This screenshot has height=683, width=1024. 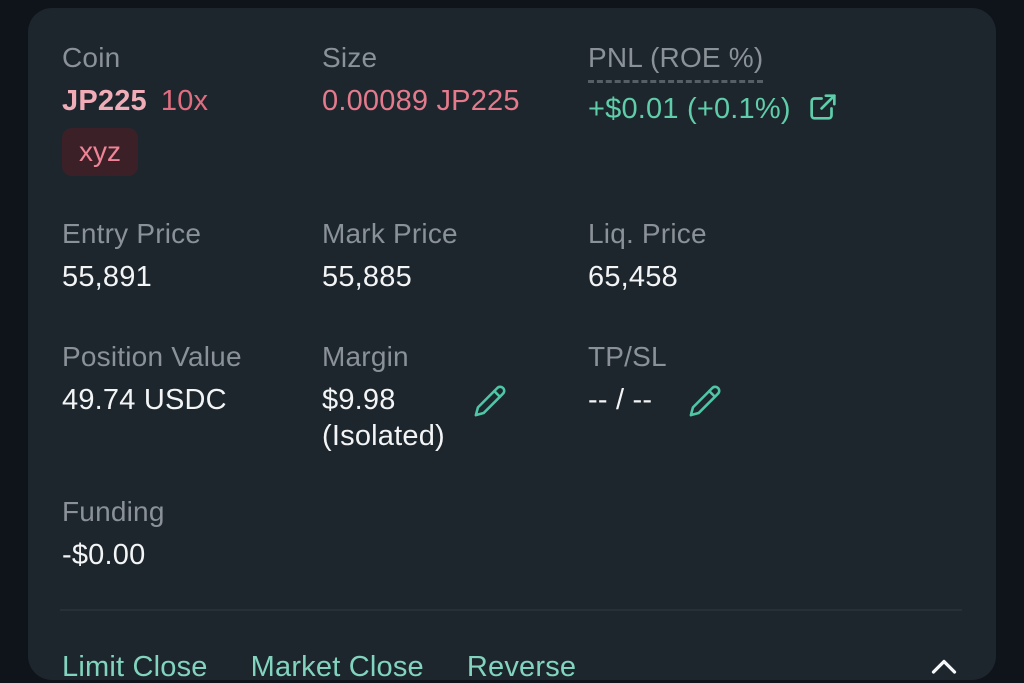 I want to click on tpsl-edit-button, so click(x=705, y=402).